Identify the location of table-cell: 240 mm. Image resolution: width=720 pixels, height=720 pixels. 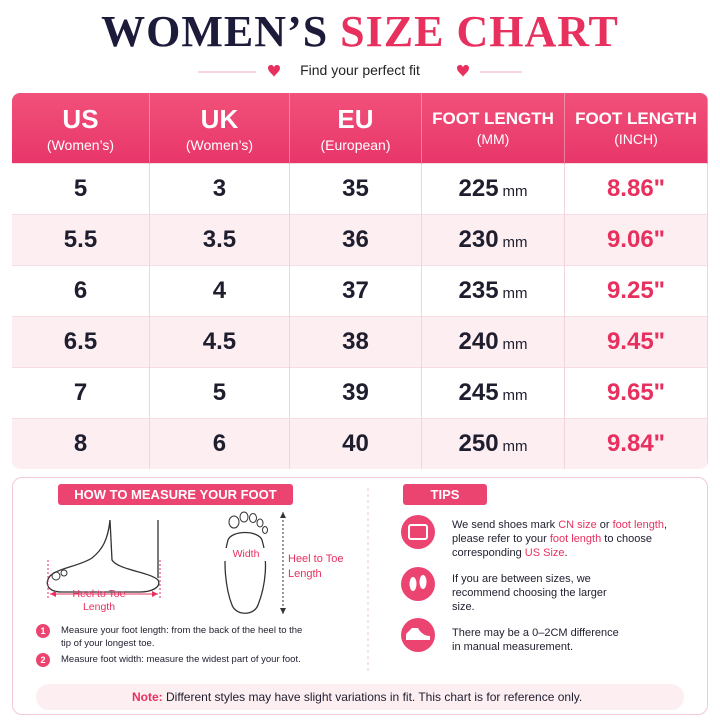
(493, 342).